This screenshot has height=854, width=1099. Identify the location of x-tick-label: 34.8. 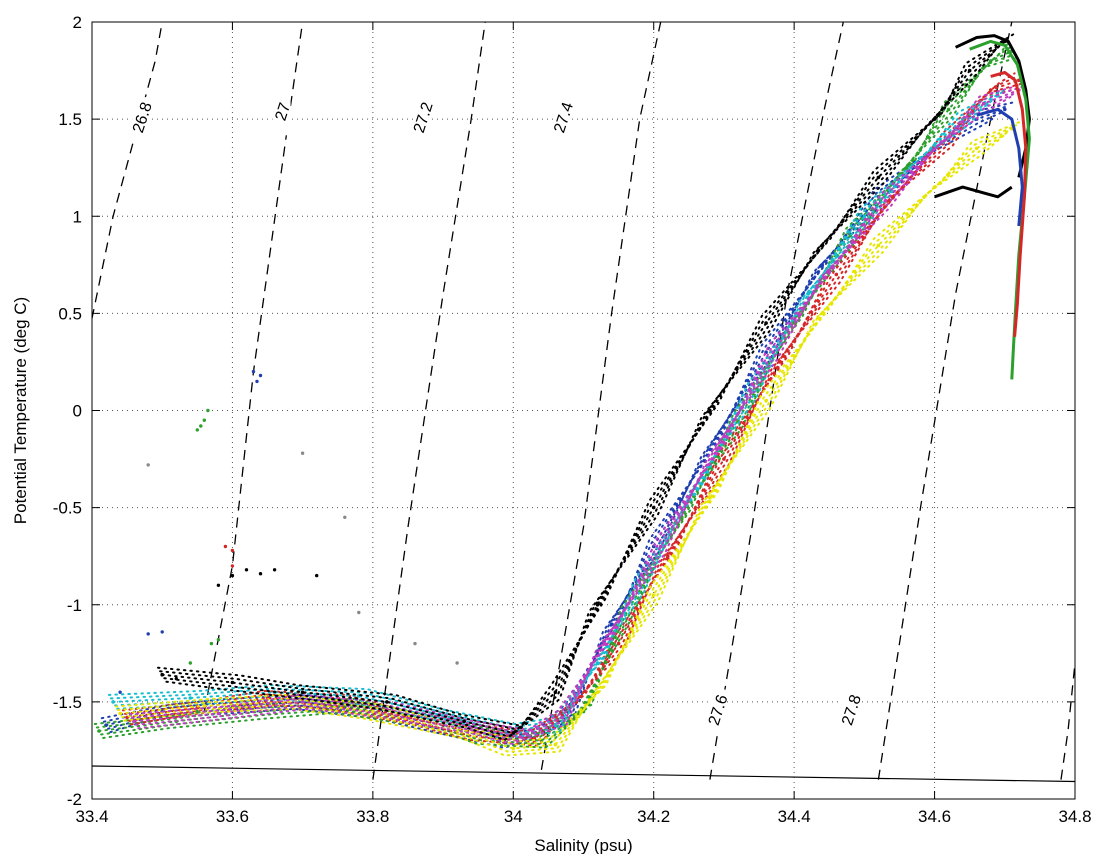
(1074, 816).